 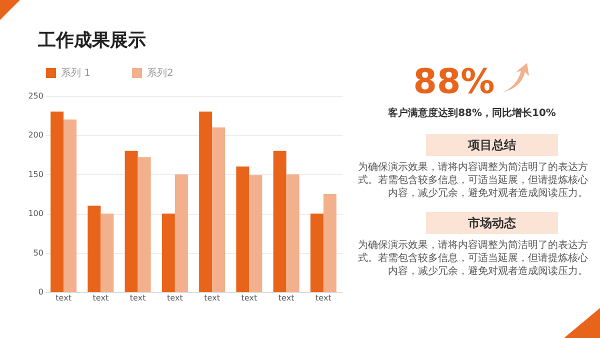 I want to click on legend-label: 系列2, so click(x=160, y=73).